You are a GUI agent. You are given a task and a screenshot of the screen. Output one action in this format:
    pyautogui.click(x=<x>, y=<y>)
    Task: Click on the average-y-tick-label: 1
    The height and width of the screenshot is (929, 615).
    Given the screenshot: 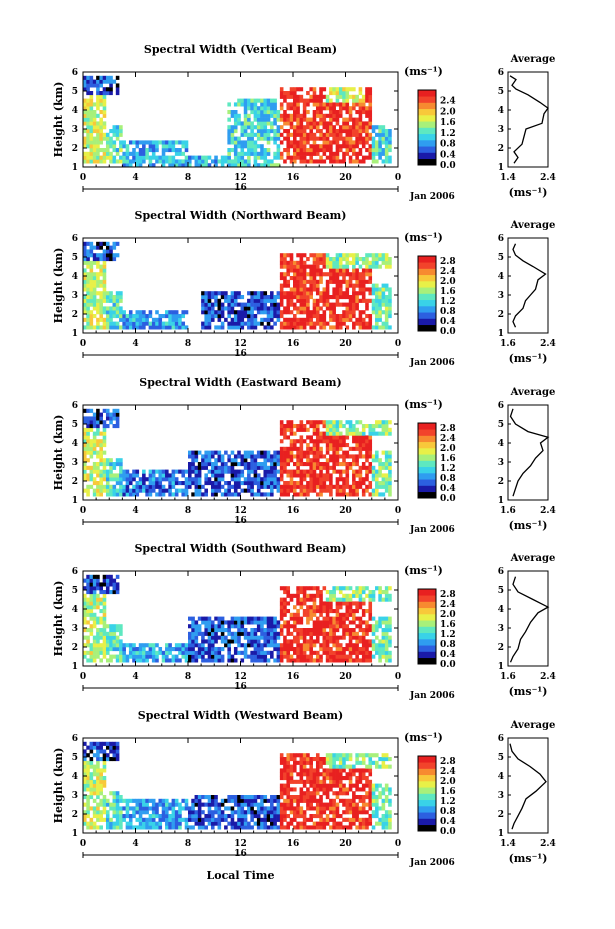 What is the action you would take?
    pyautogui.click(x=501, y=334)
    